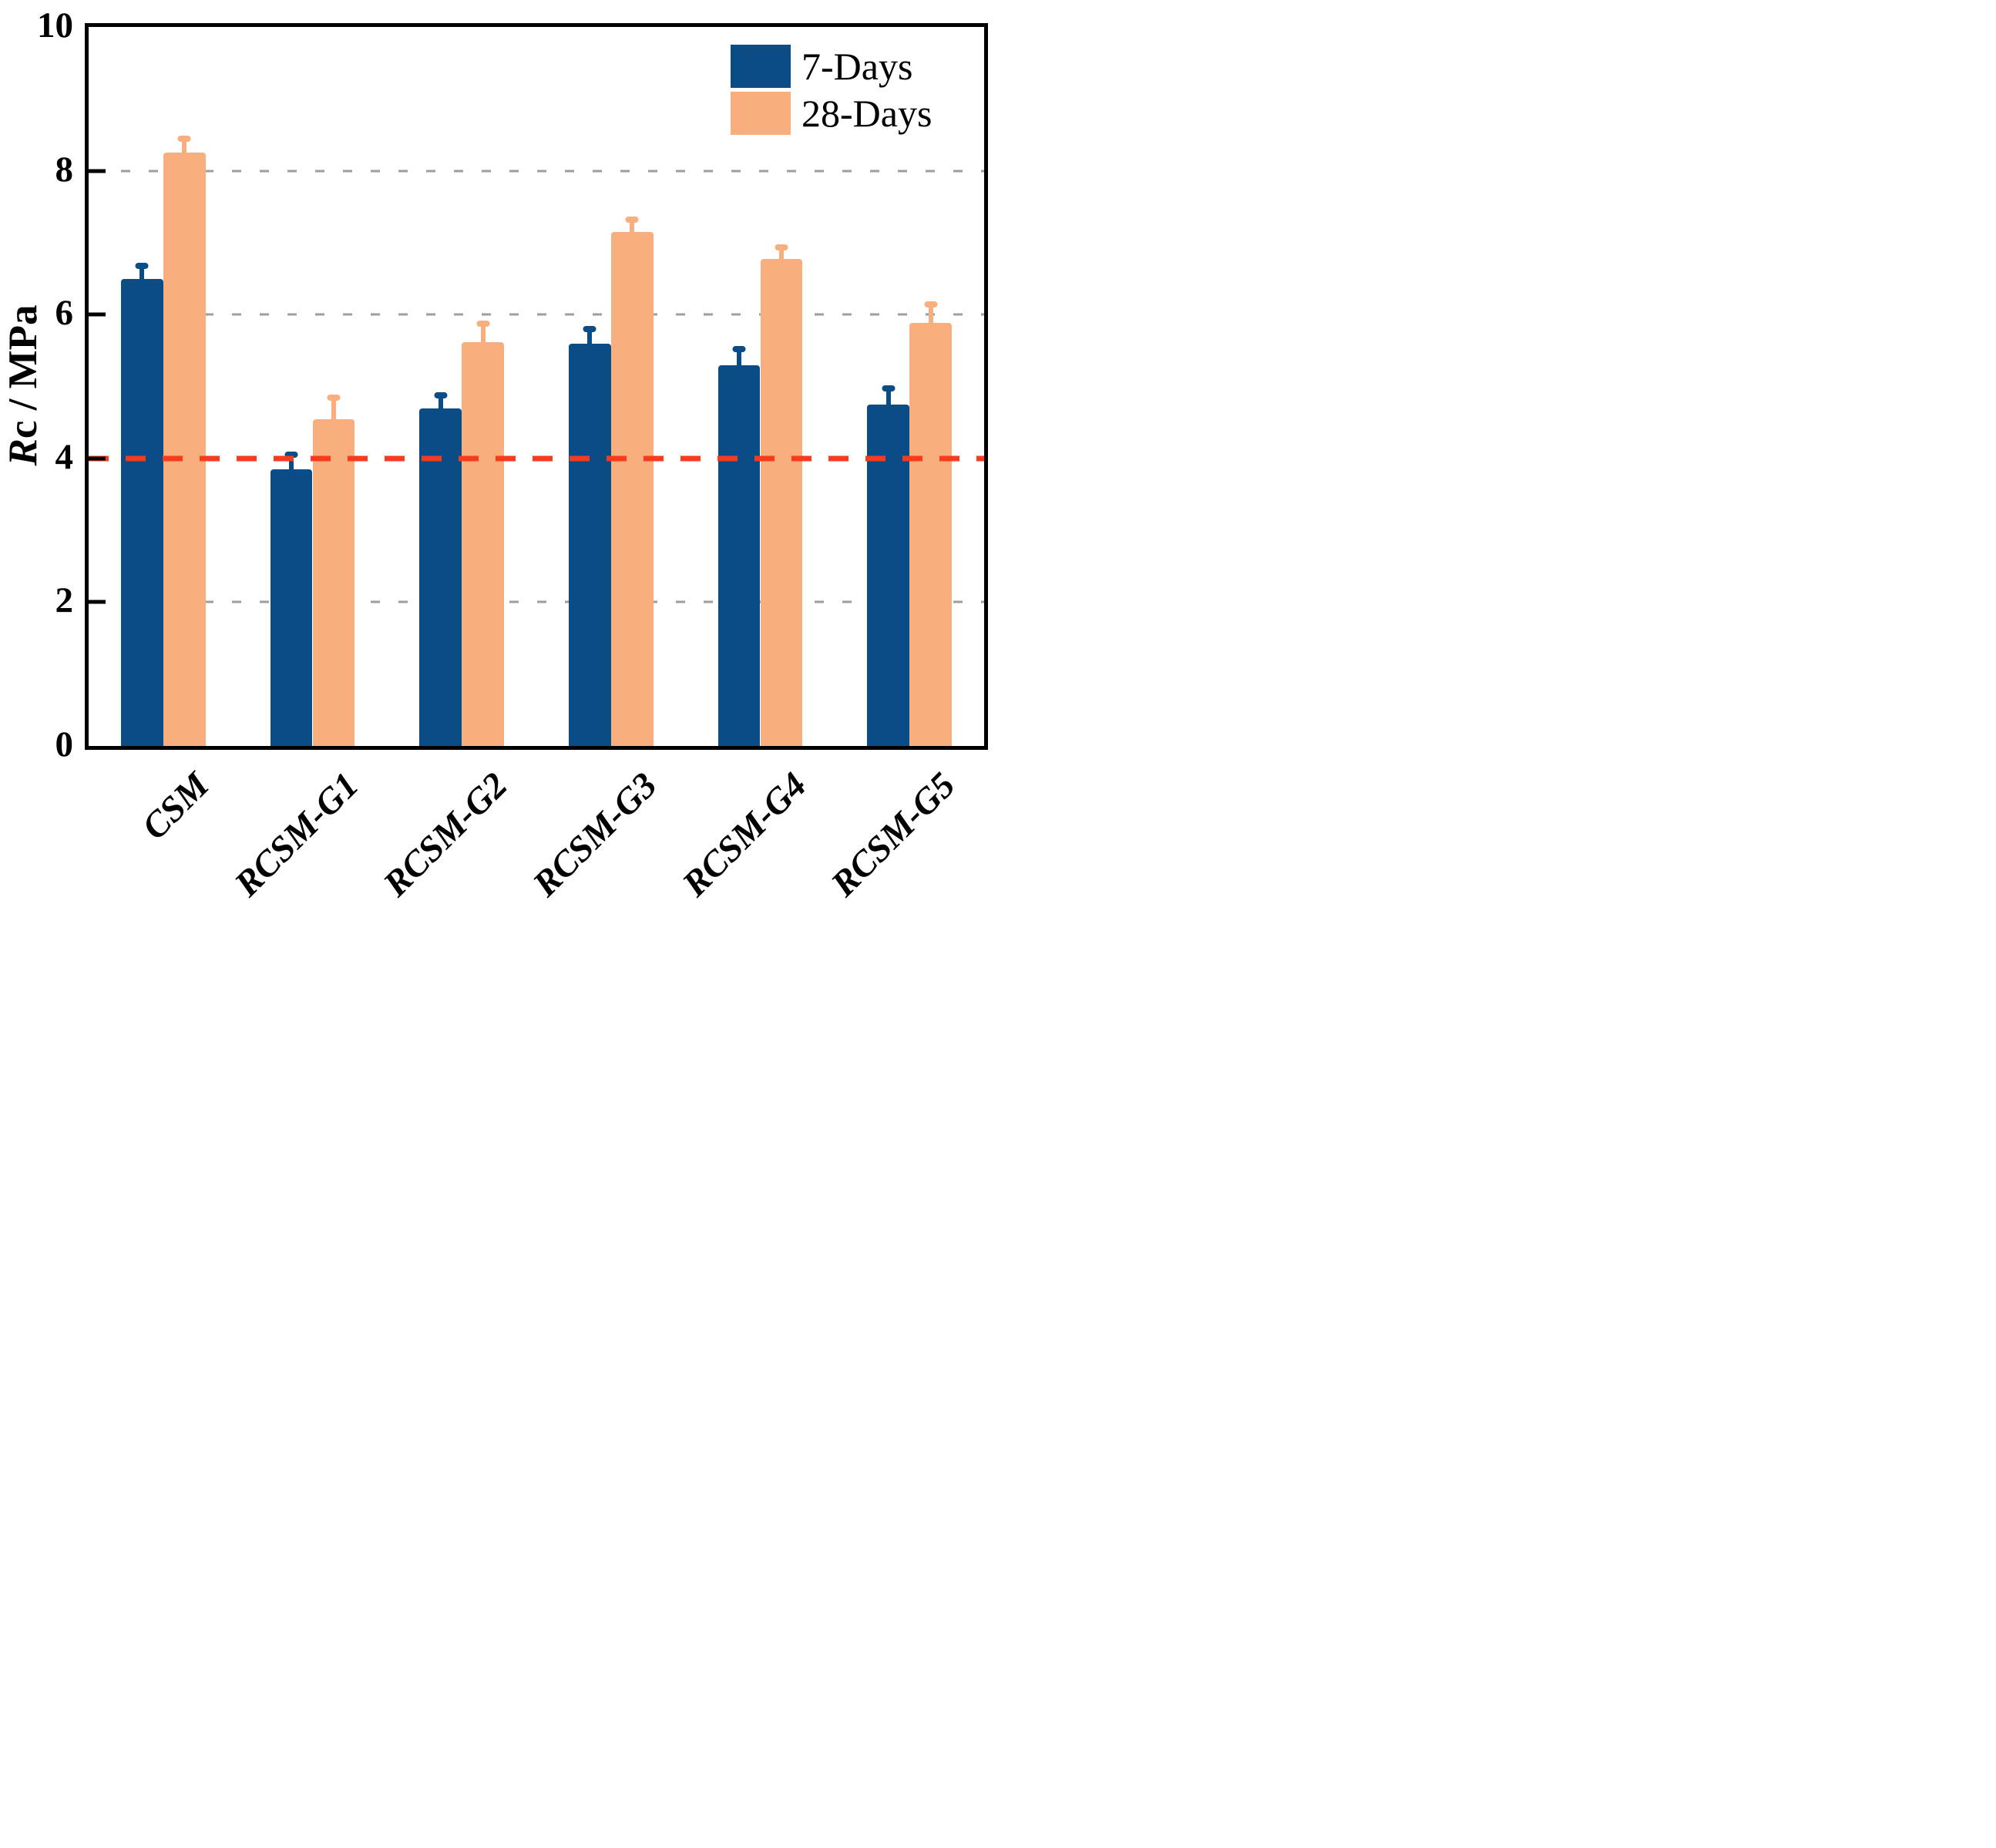 The height and width of the screenshot is (1848, 1996). Describe the element at coordinates (184, 450) in the screenshot. I see `bar-28-days-csm` at that location.